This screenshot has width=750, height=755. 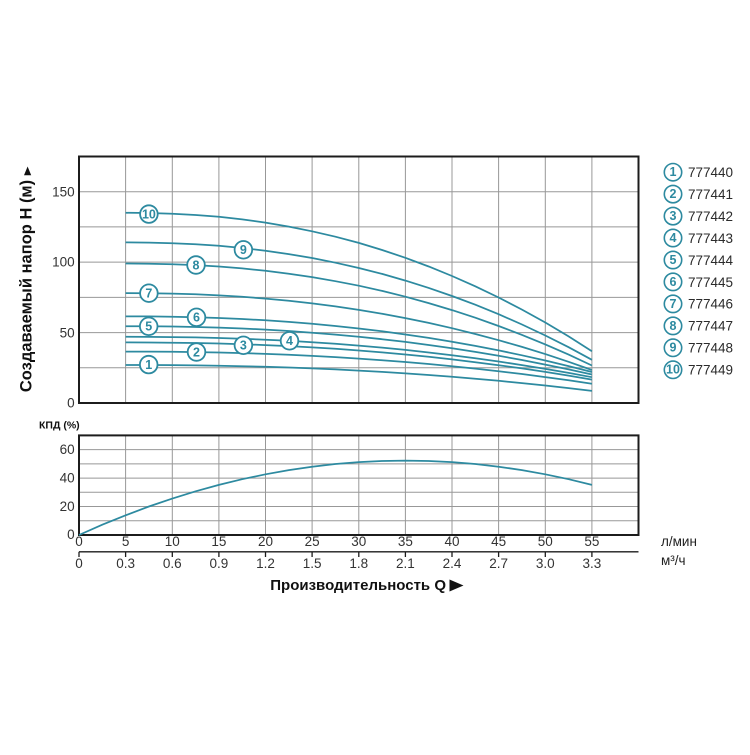 What do you see at coordinates (710, 304) in the screenshot?
I see `svg-text: 777446` at bounding box center [710, 304].